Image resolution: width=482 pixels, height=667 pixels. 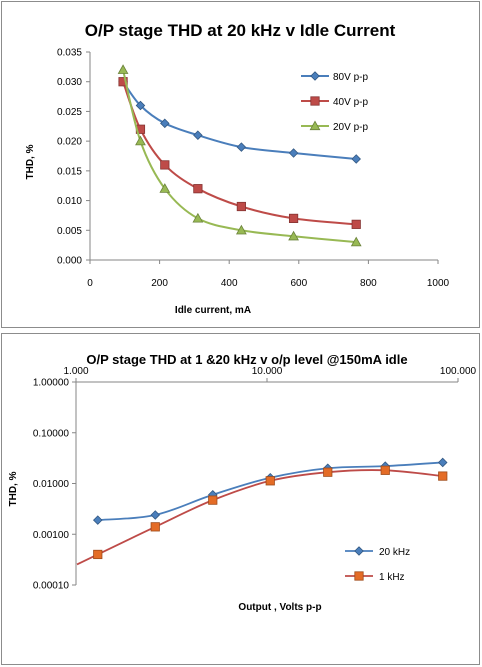 What do you see at coordinates (51, 586) in the screenshot?
I see `chart2-y-tick-label: 0.00010` at bounding box center [51, 586].